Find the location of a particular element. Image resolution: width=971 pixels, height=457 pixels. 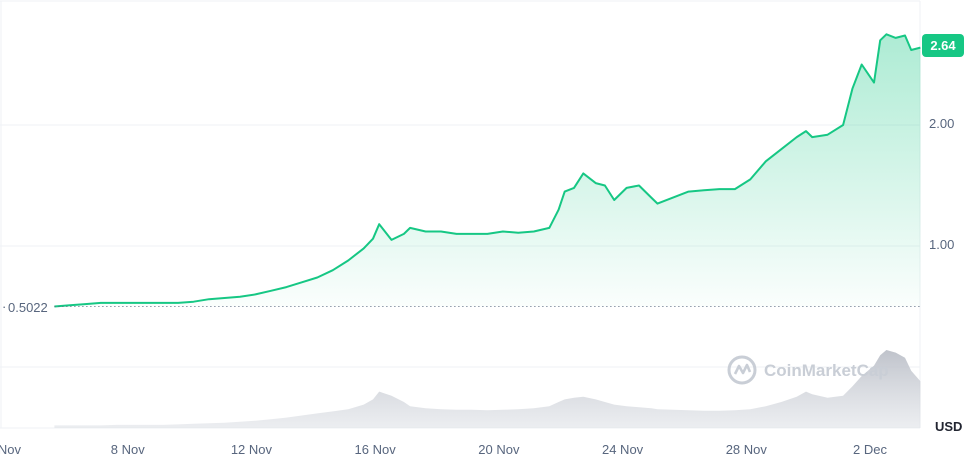

x-tick-label: 16 Nov is located at coordinates (376, 449).